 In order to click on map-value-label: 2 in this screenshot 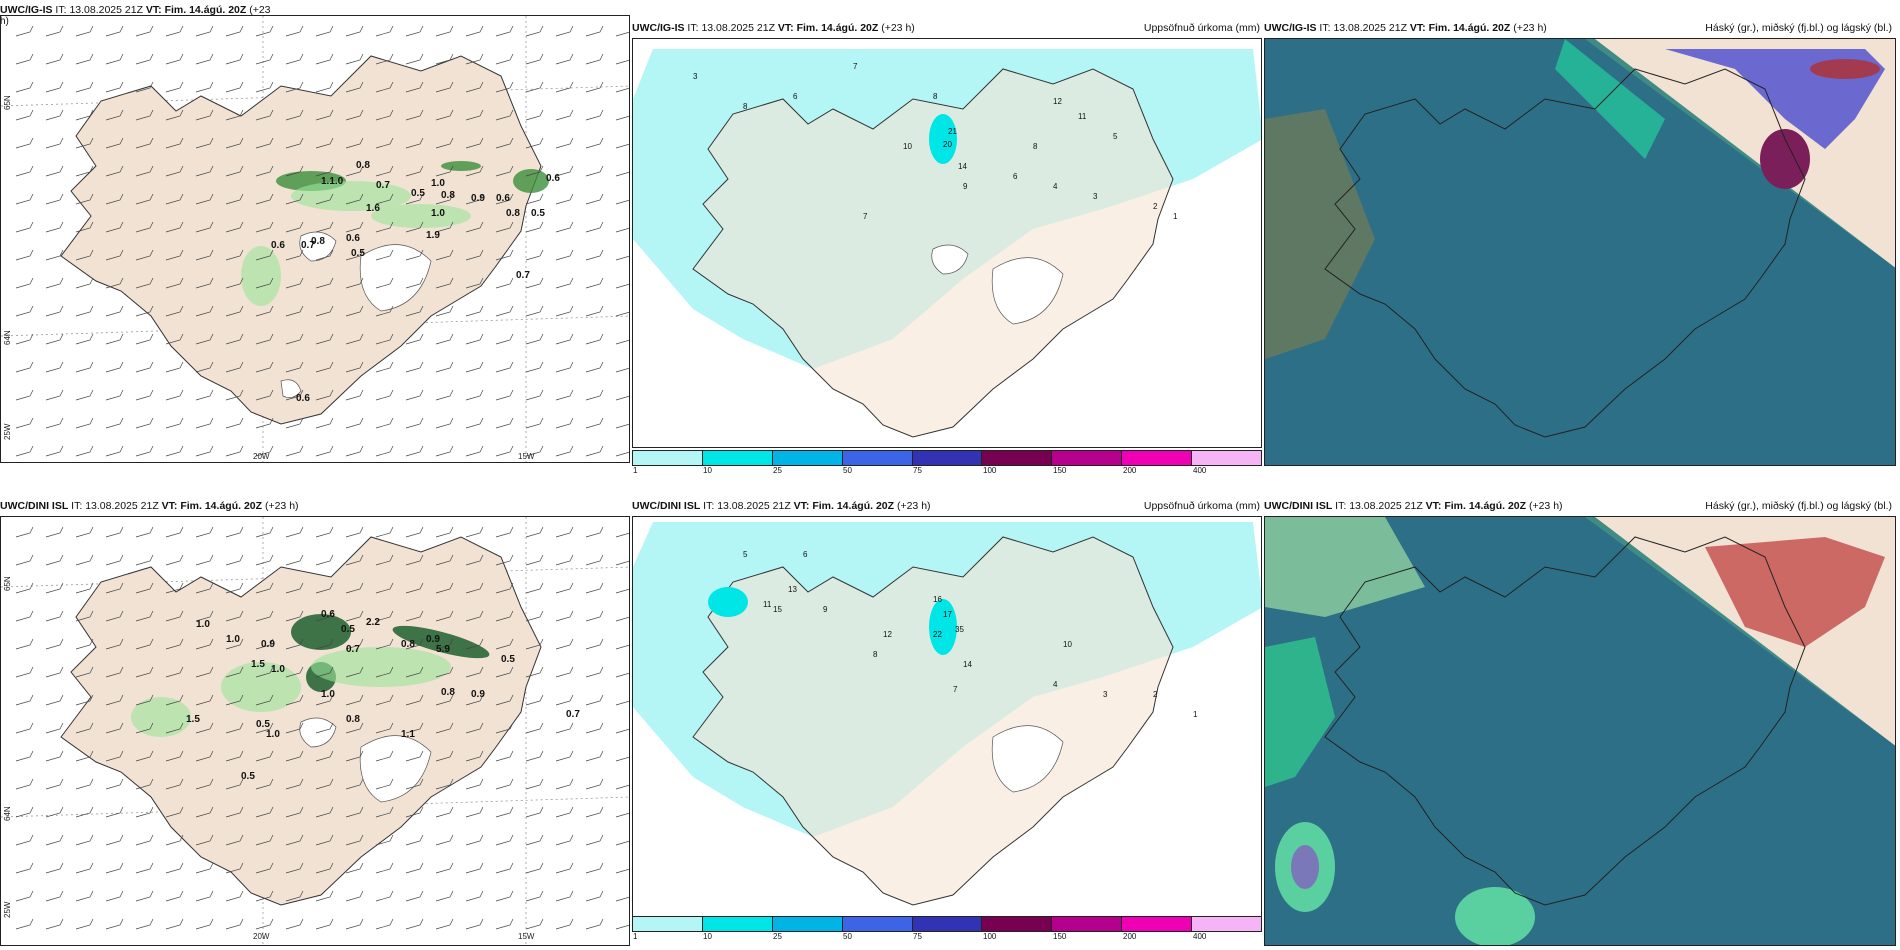, I will do `click(1155, 206)`.